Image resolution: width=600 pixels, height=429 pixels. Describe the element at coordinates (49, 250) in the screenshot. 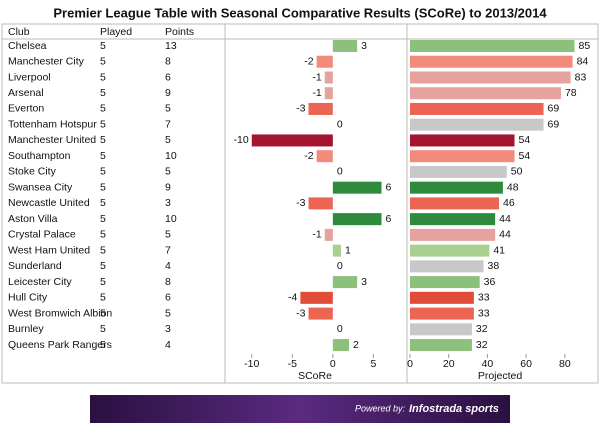

I see `club: West Ham United` at that location.